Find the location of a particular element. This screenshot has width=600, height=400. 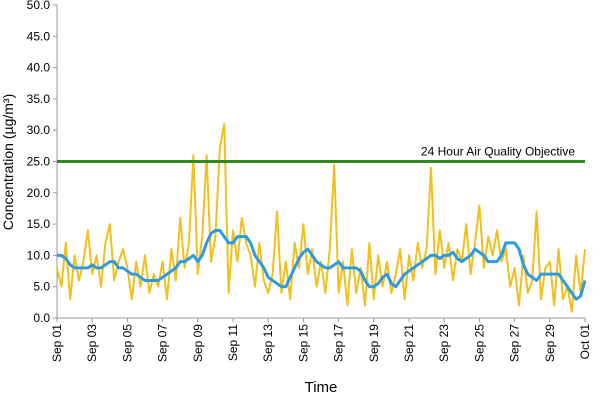

x-tick-label: Sep 11 is located at coordinates (233, 342).